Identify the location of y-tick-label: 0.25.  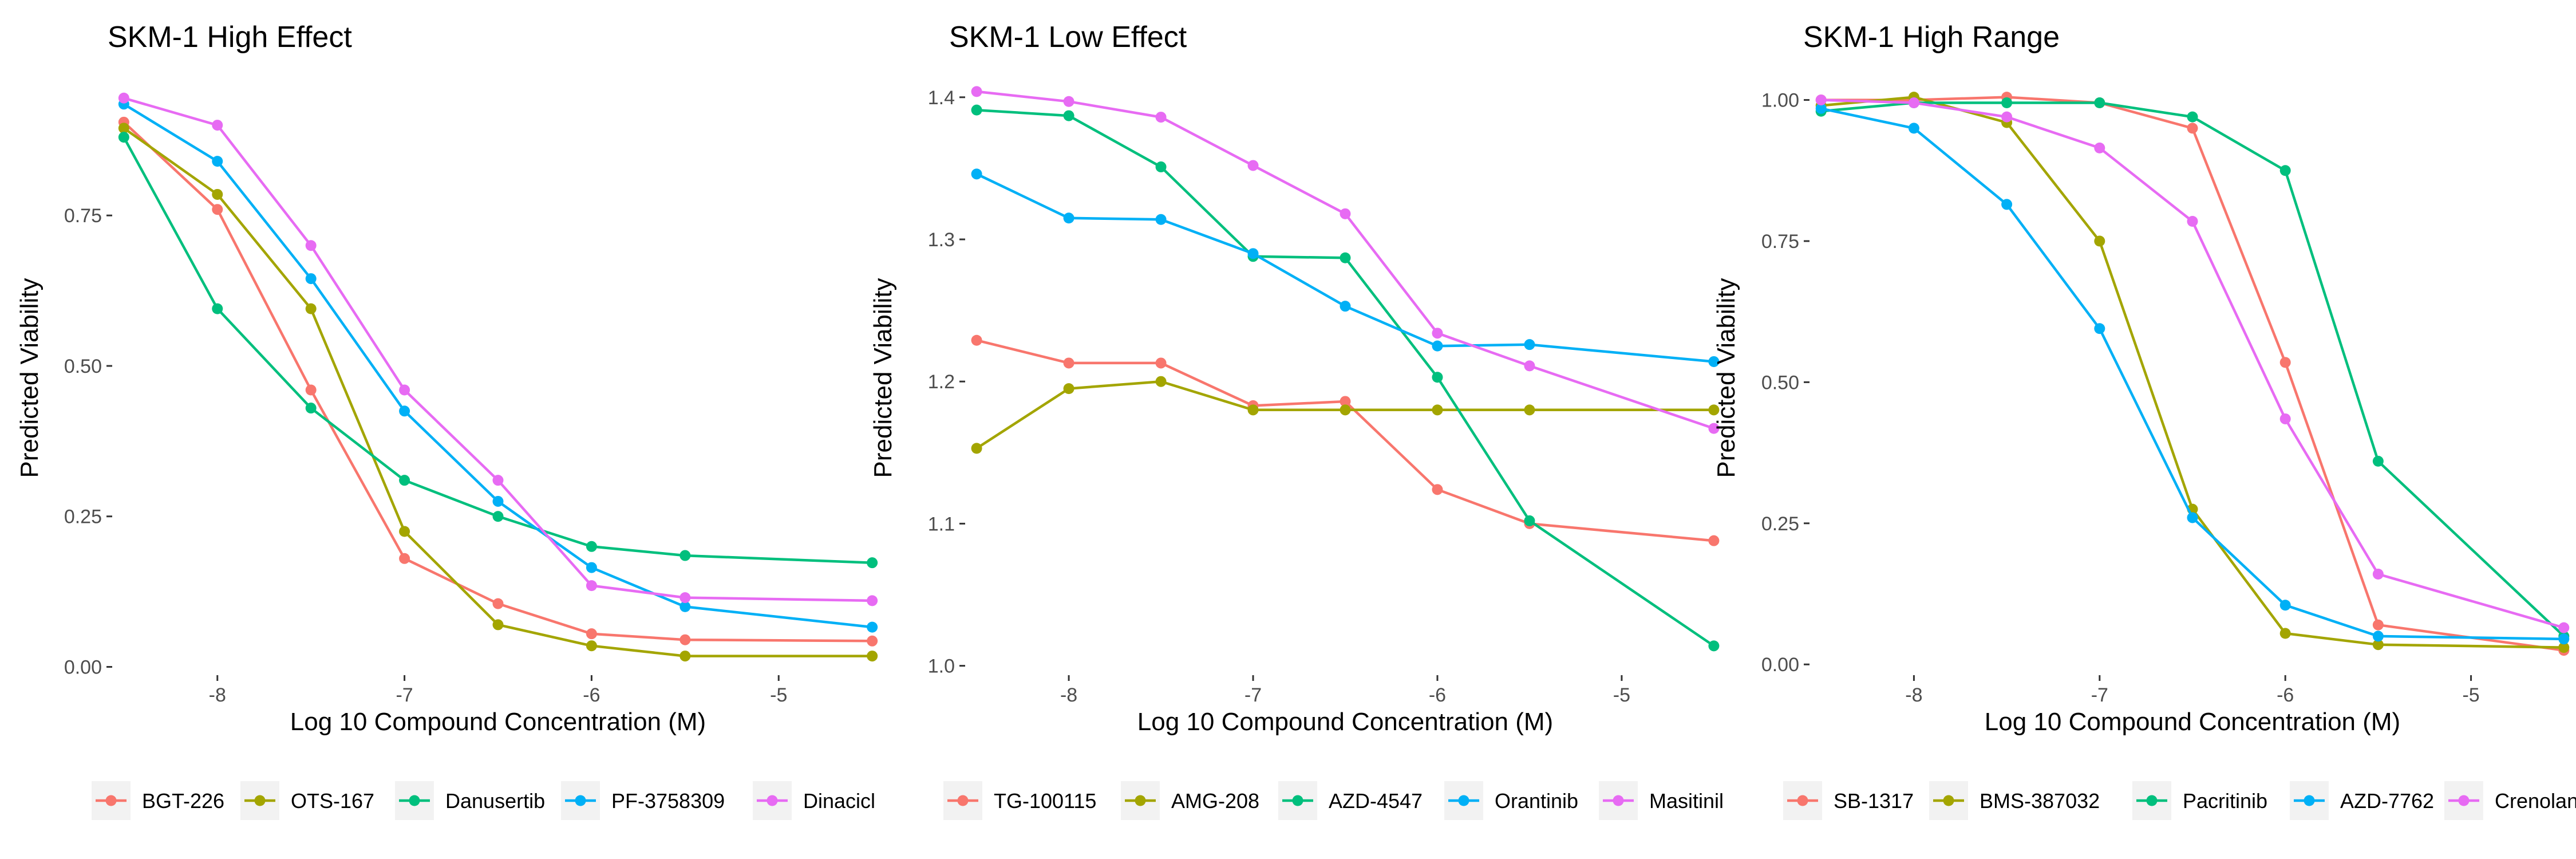
(1780, 524).